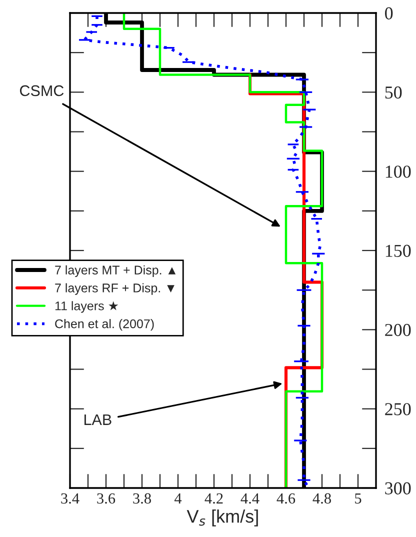  Describe the element at coordinates (398, 250) in the screenshot. I see `y-tick-label: 150` at that location.